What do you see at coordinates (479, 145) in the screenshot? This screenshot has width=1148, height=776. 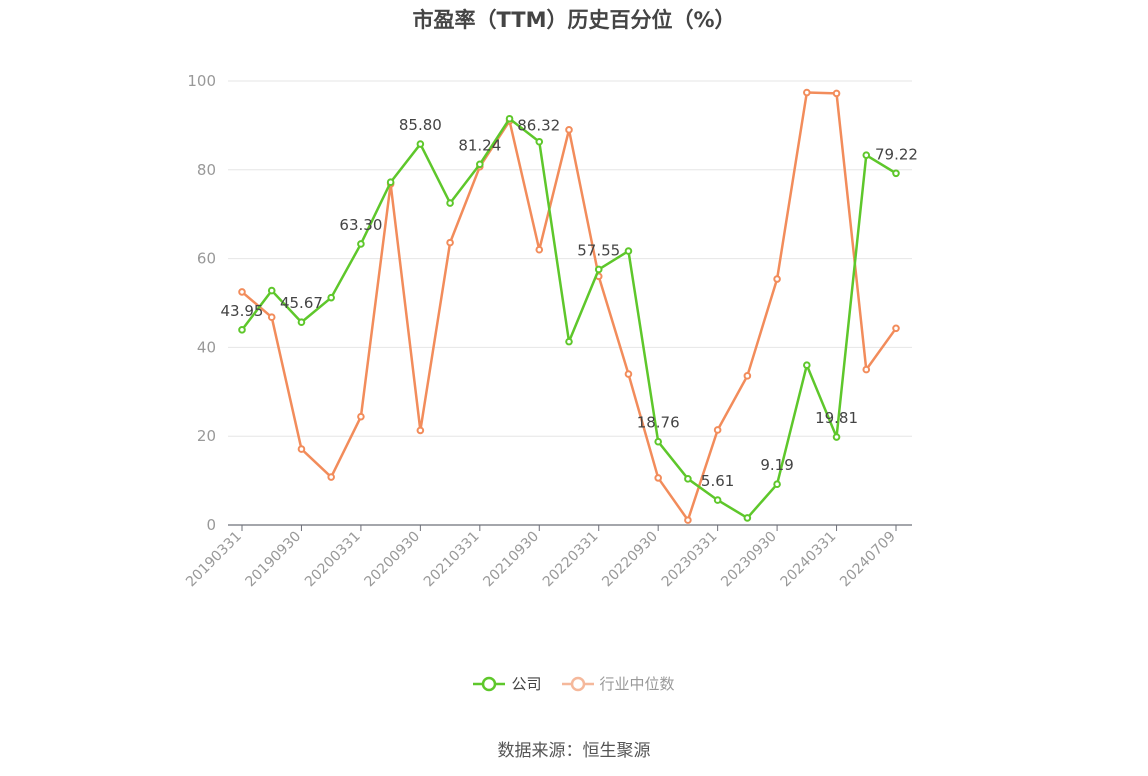 I see `data-label: 81.24` at bounding box center [479, 145].